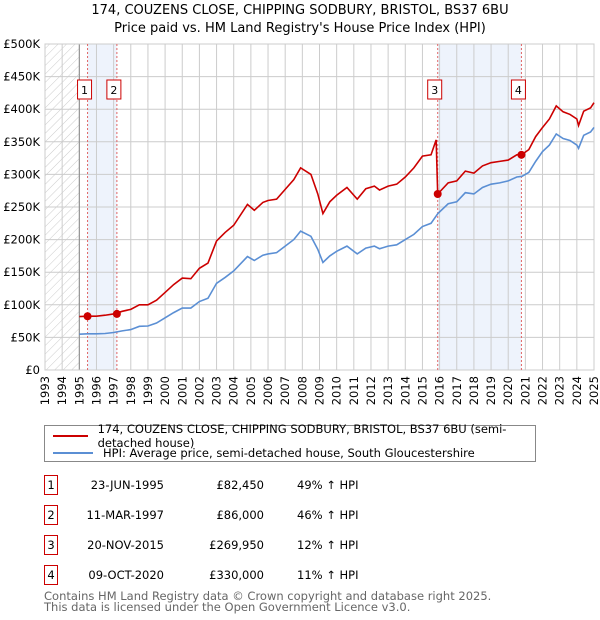 This screenshot has height=620, width=600. Describe the element at coordinates (148, 390) in the screenshot. I see `x-tick-label: 1999` at that location.